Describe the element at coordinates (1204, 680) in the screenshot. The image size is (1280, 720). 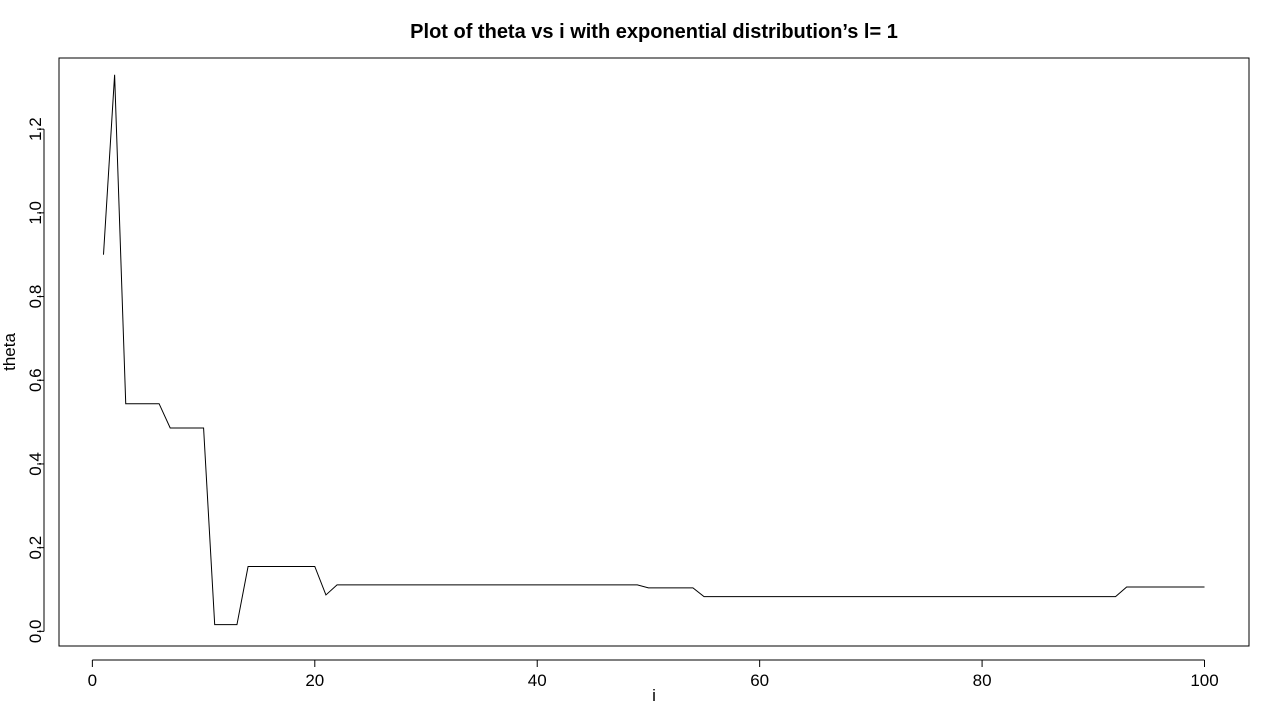
I see `x-tick-label: 100` at that location.